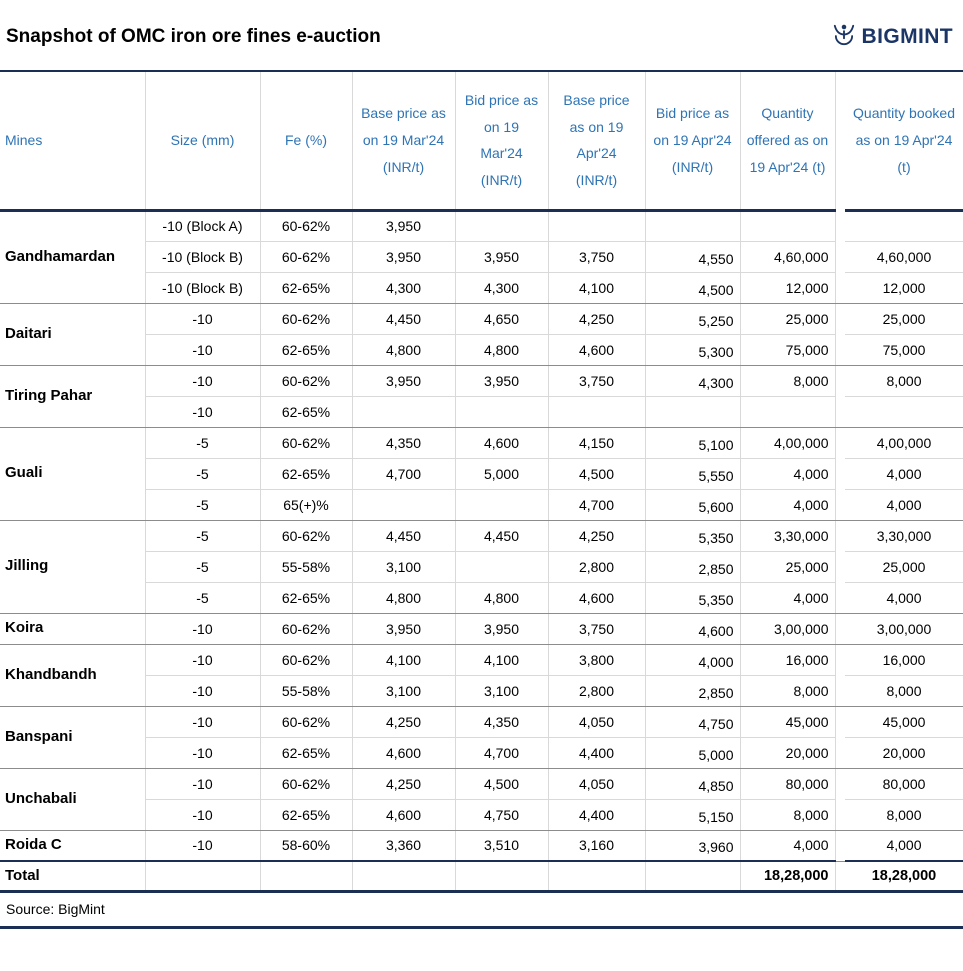 This screenshot has height=971, width=963. Describe the element at coordinates (502, 784) in the screenshot. I see `cell-bid-price-mar: 4,500` at that location.